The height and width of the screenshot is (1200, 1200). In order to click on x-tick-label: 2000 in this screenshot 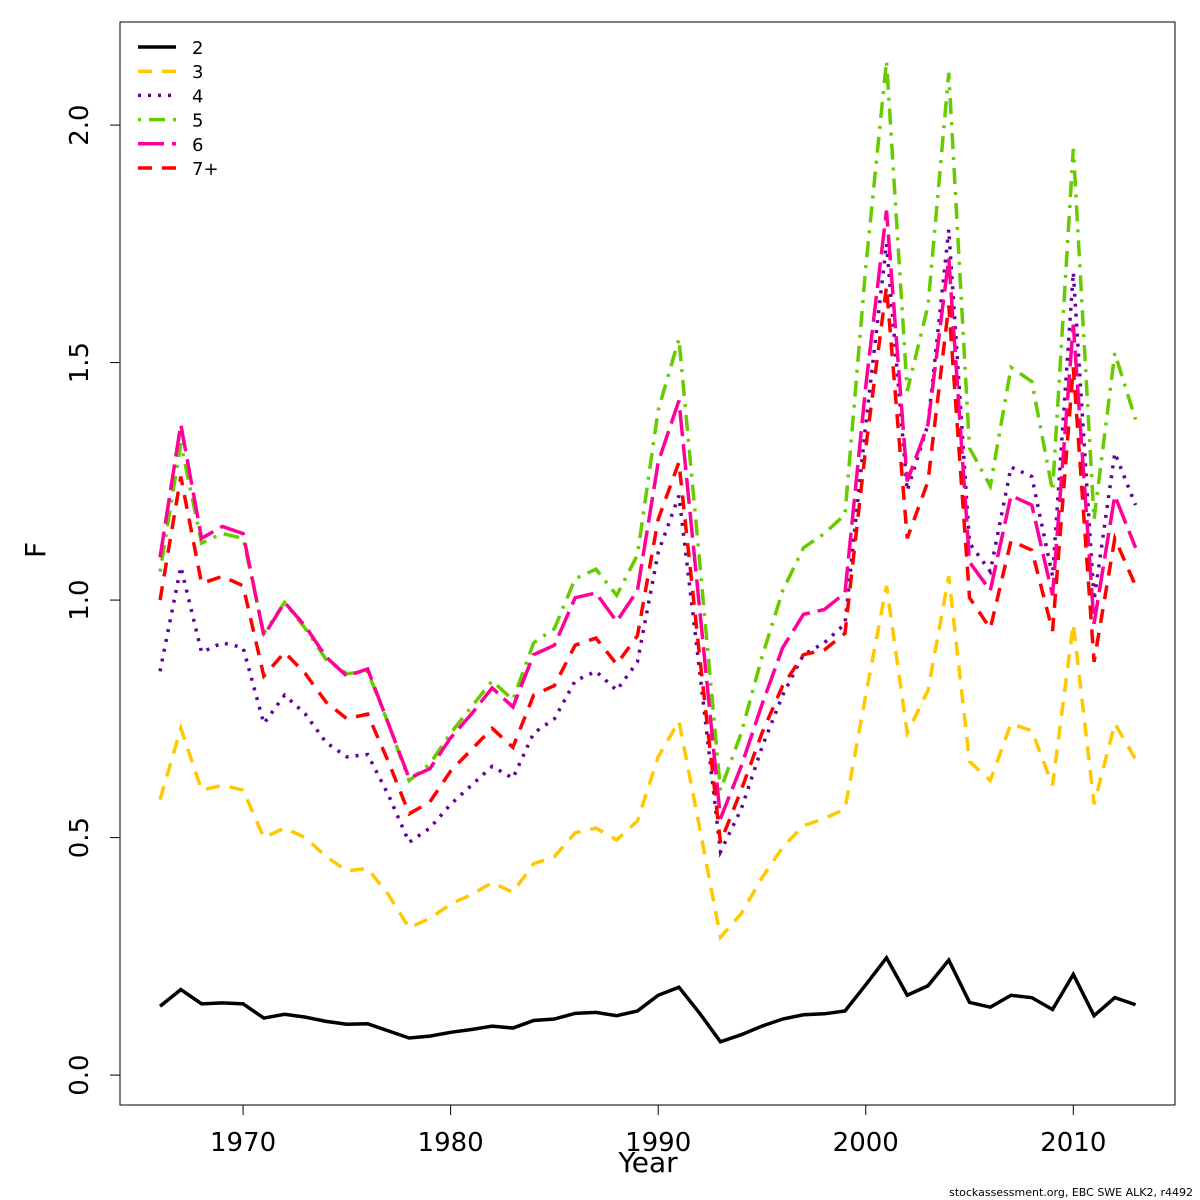, I will do `click(866, 1143)`.